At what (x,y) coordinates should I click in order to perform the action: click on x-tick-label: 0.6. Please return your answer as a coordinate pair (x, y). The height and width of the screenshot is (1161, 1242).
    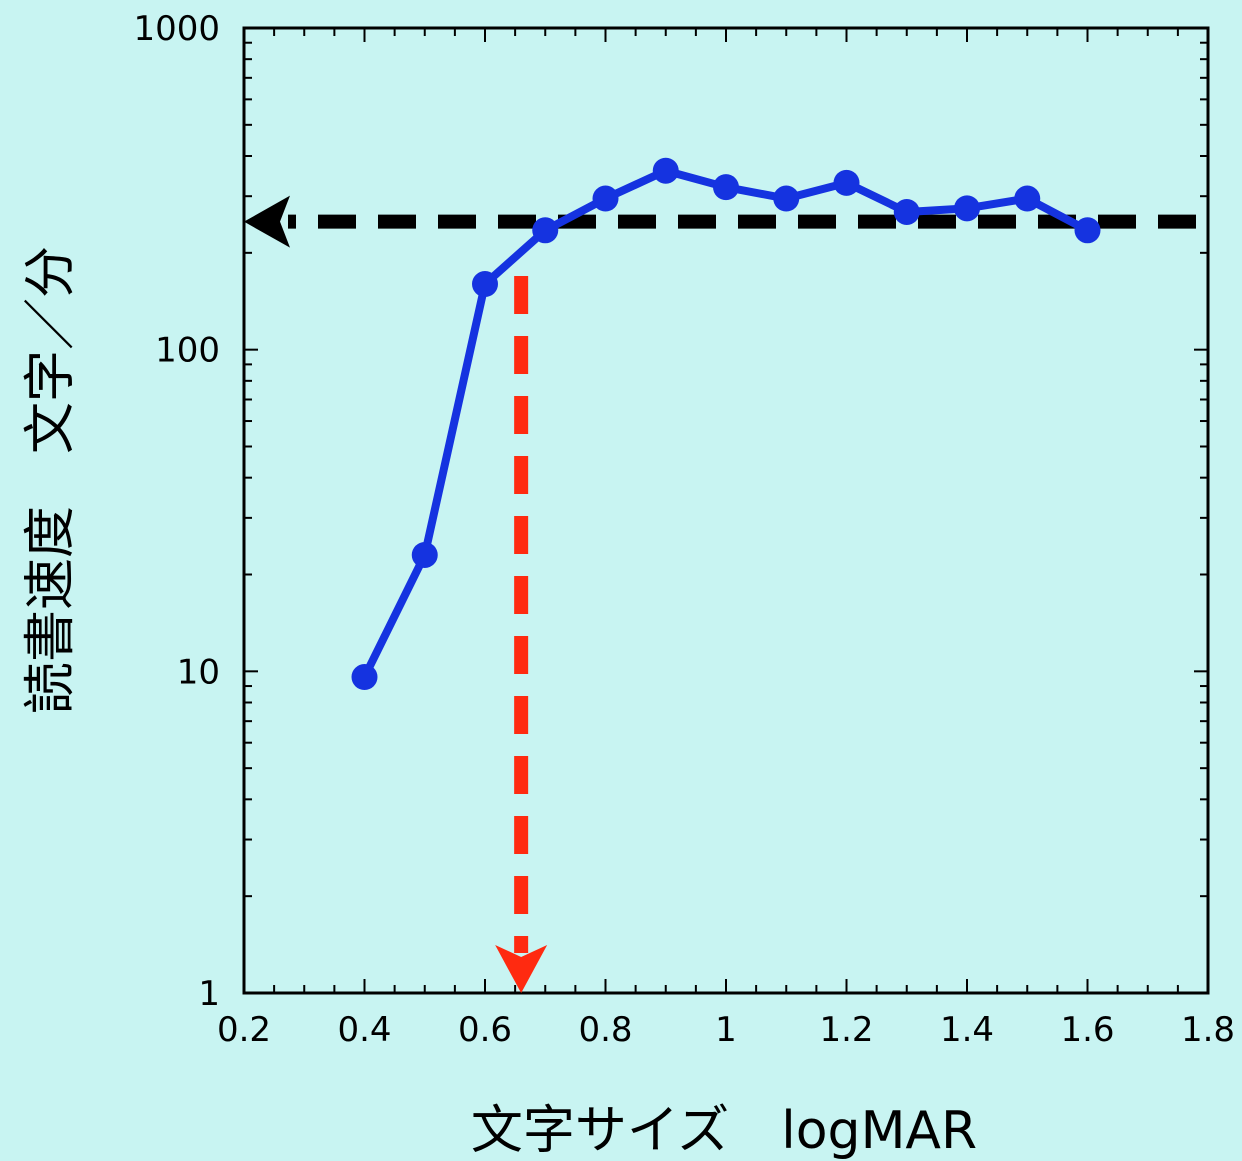
    Looking at the image, I should click on (485, 1030).